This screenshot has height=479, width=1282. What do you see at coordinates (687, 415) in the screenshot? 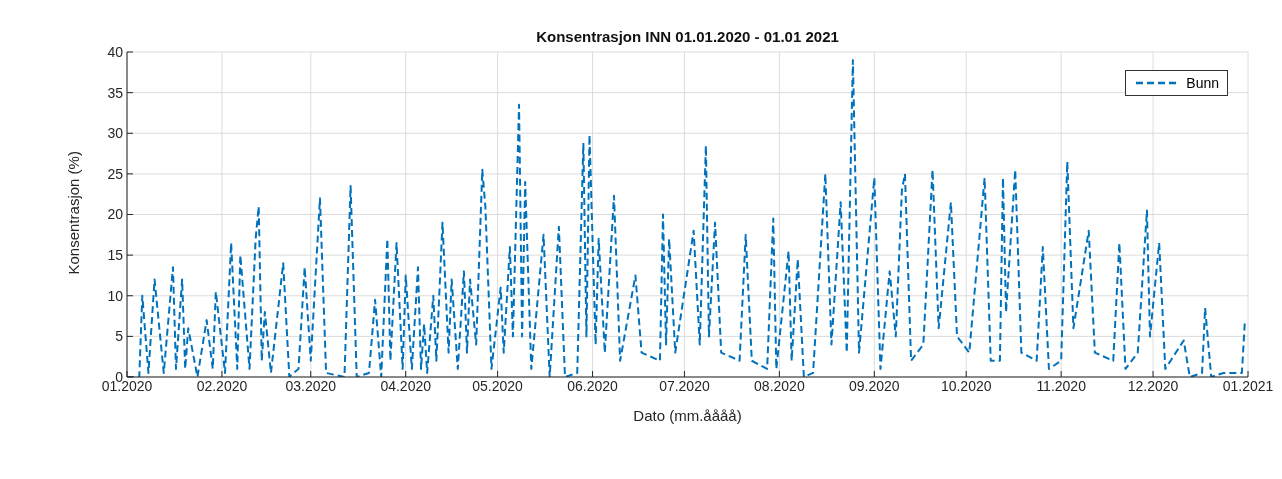
I see `x-axis-title: Dato (mm.åååå)` at bounding box center [687, 415].